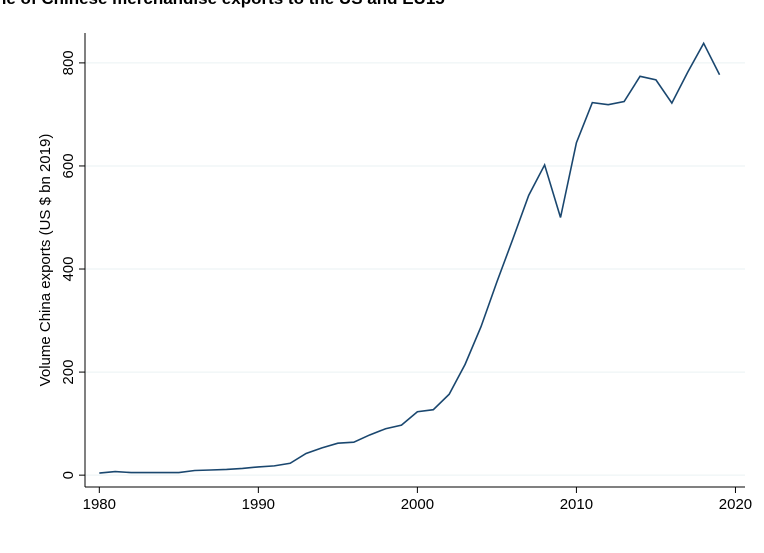 The image size is (764, 553). Describe the element at coordinates (68, 62) in the screenshot. I see `y-tick-label: 800` at that location.